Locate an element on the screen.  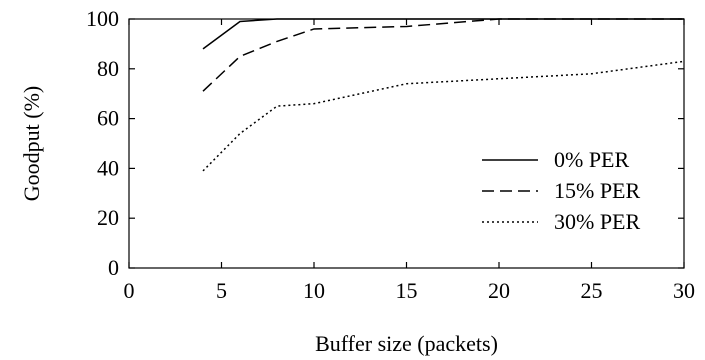
y-tick-label-5: 100 is located at coordinates (102, 18).